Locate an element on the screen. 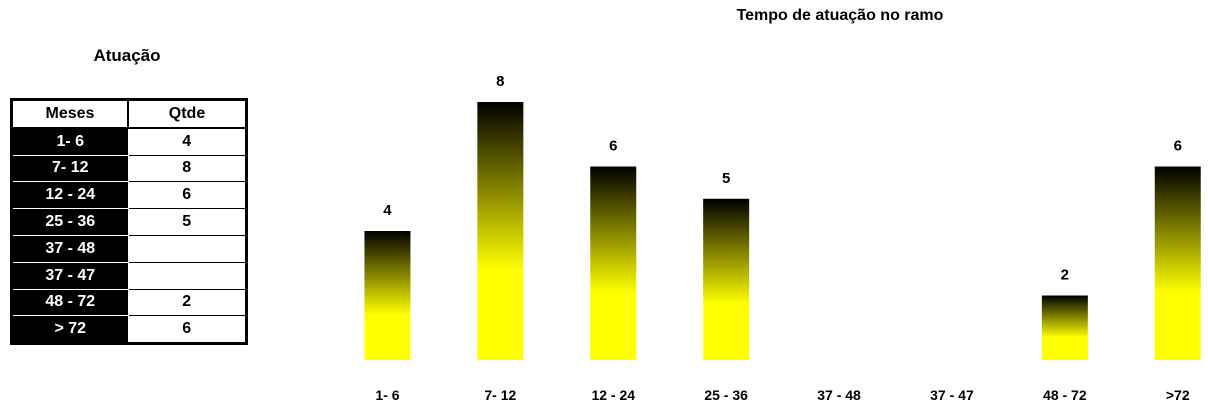 This screenshot has height=405, width=1208. cell: 37 - 47 is located at coordinates (70, 275).